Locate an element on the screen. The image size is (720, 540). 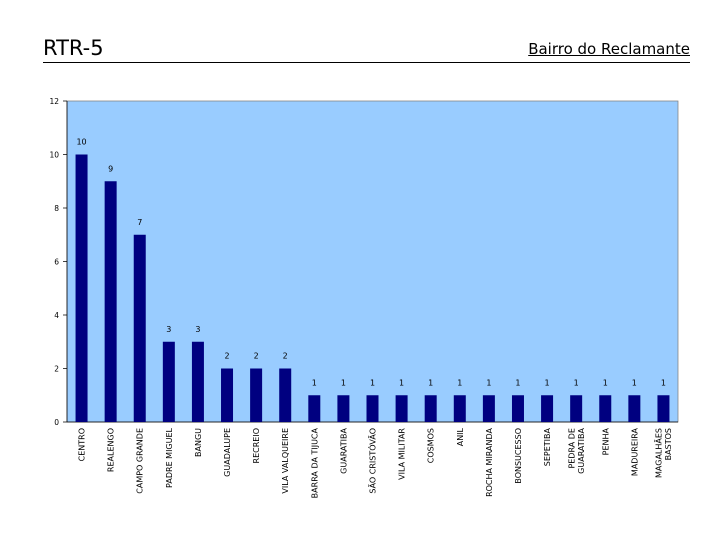
category-label-line: ANIL is located at coordinates (460, 436).